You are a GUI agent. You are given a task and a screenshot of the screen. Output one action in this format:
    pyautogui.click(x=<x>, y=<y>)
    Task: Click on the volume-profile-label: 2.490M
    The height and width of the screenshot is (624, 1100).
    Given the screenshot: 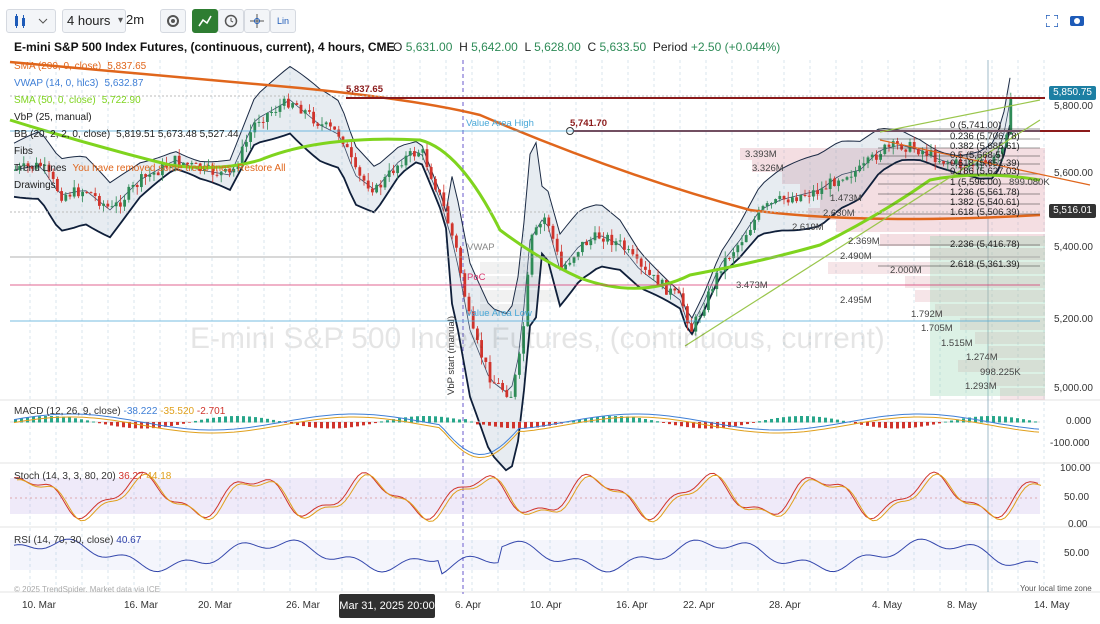 What is the action you would take?
    pyautogui.click(x=856, y=256)
    